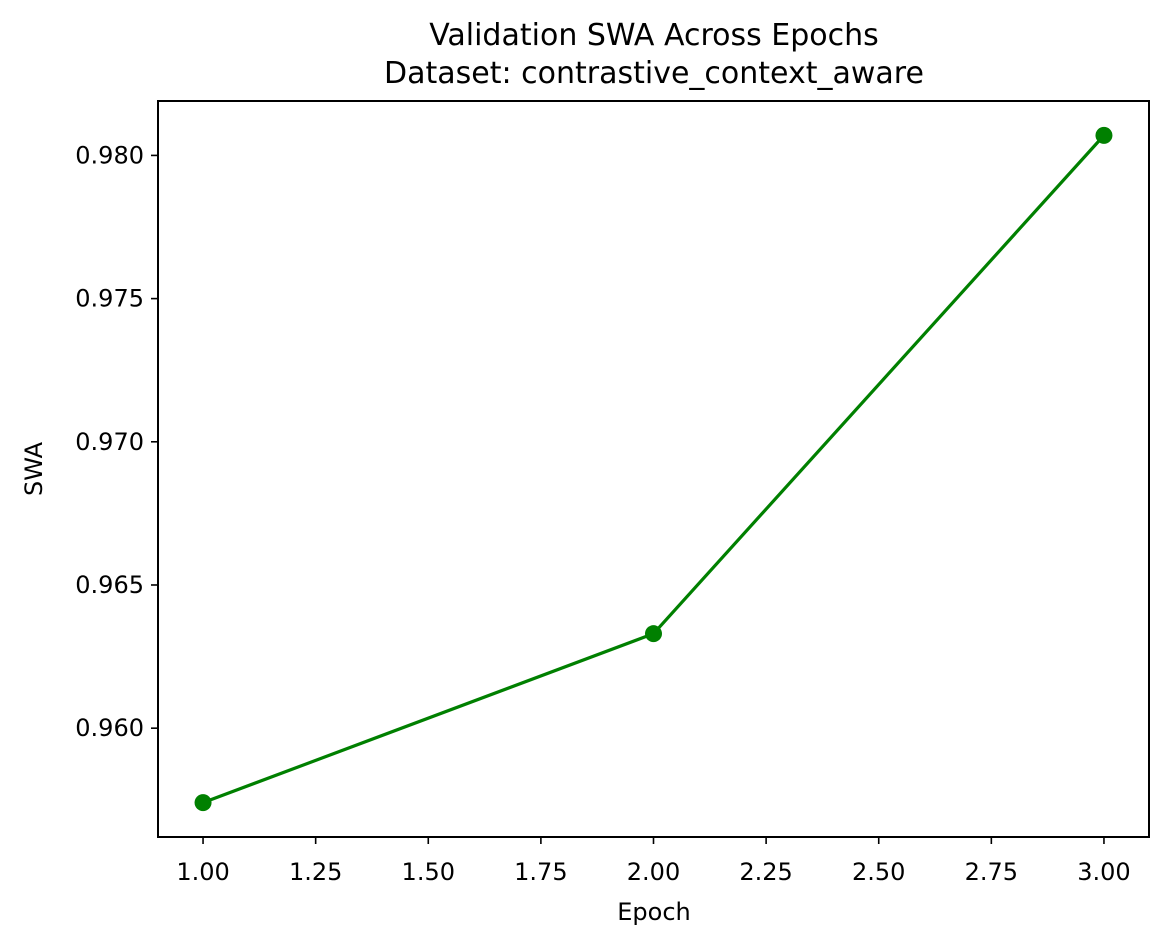 This screenshot has width=1170, height=946. I want to click on chart-title: Validation SWA Across Epochs, so click(654, 35).